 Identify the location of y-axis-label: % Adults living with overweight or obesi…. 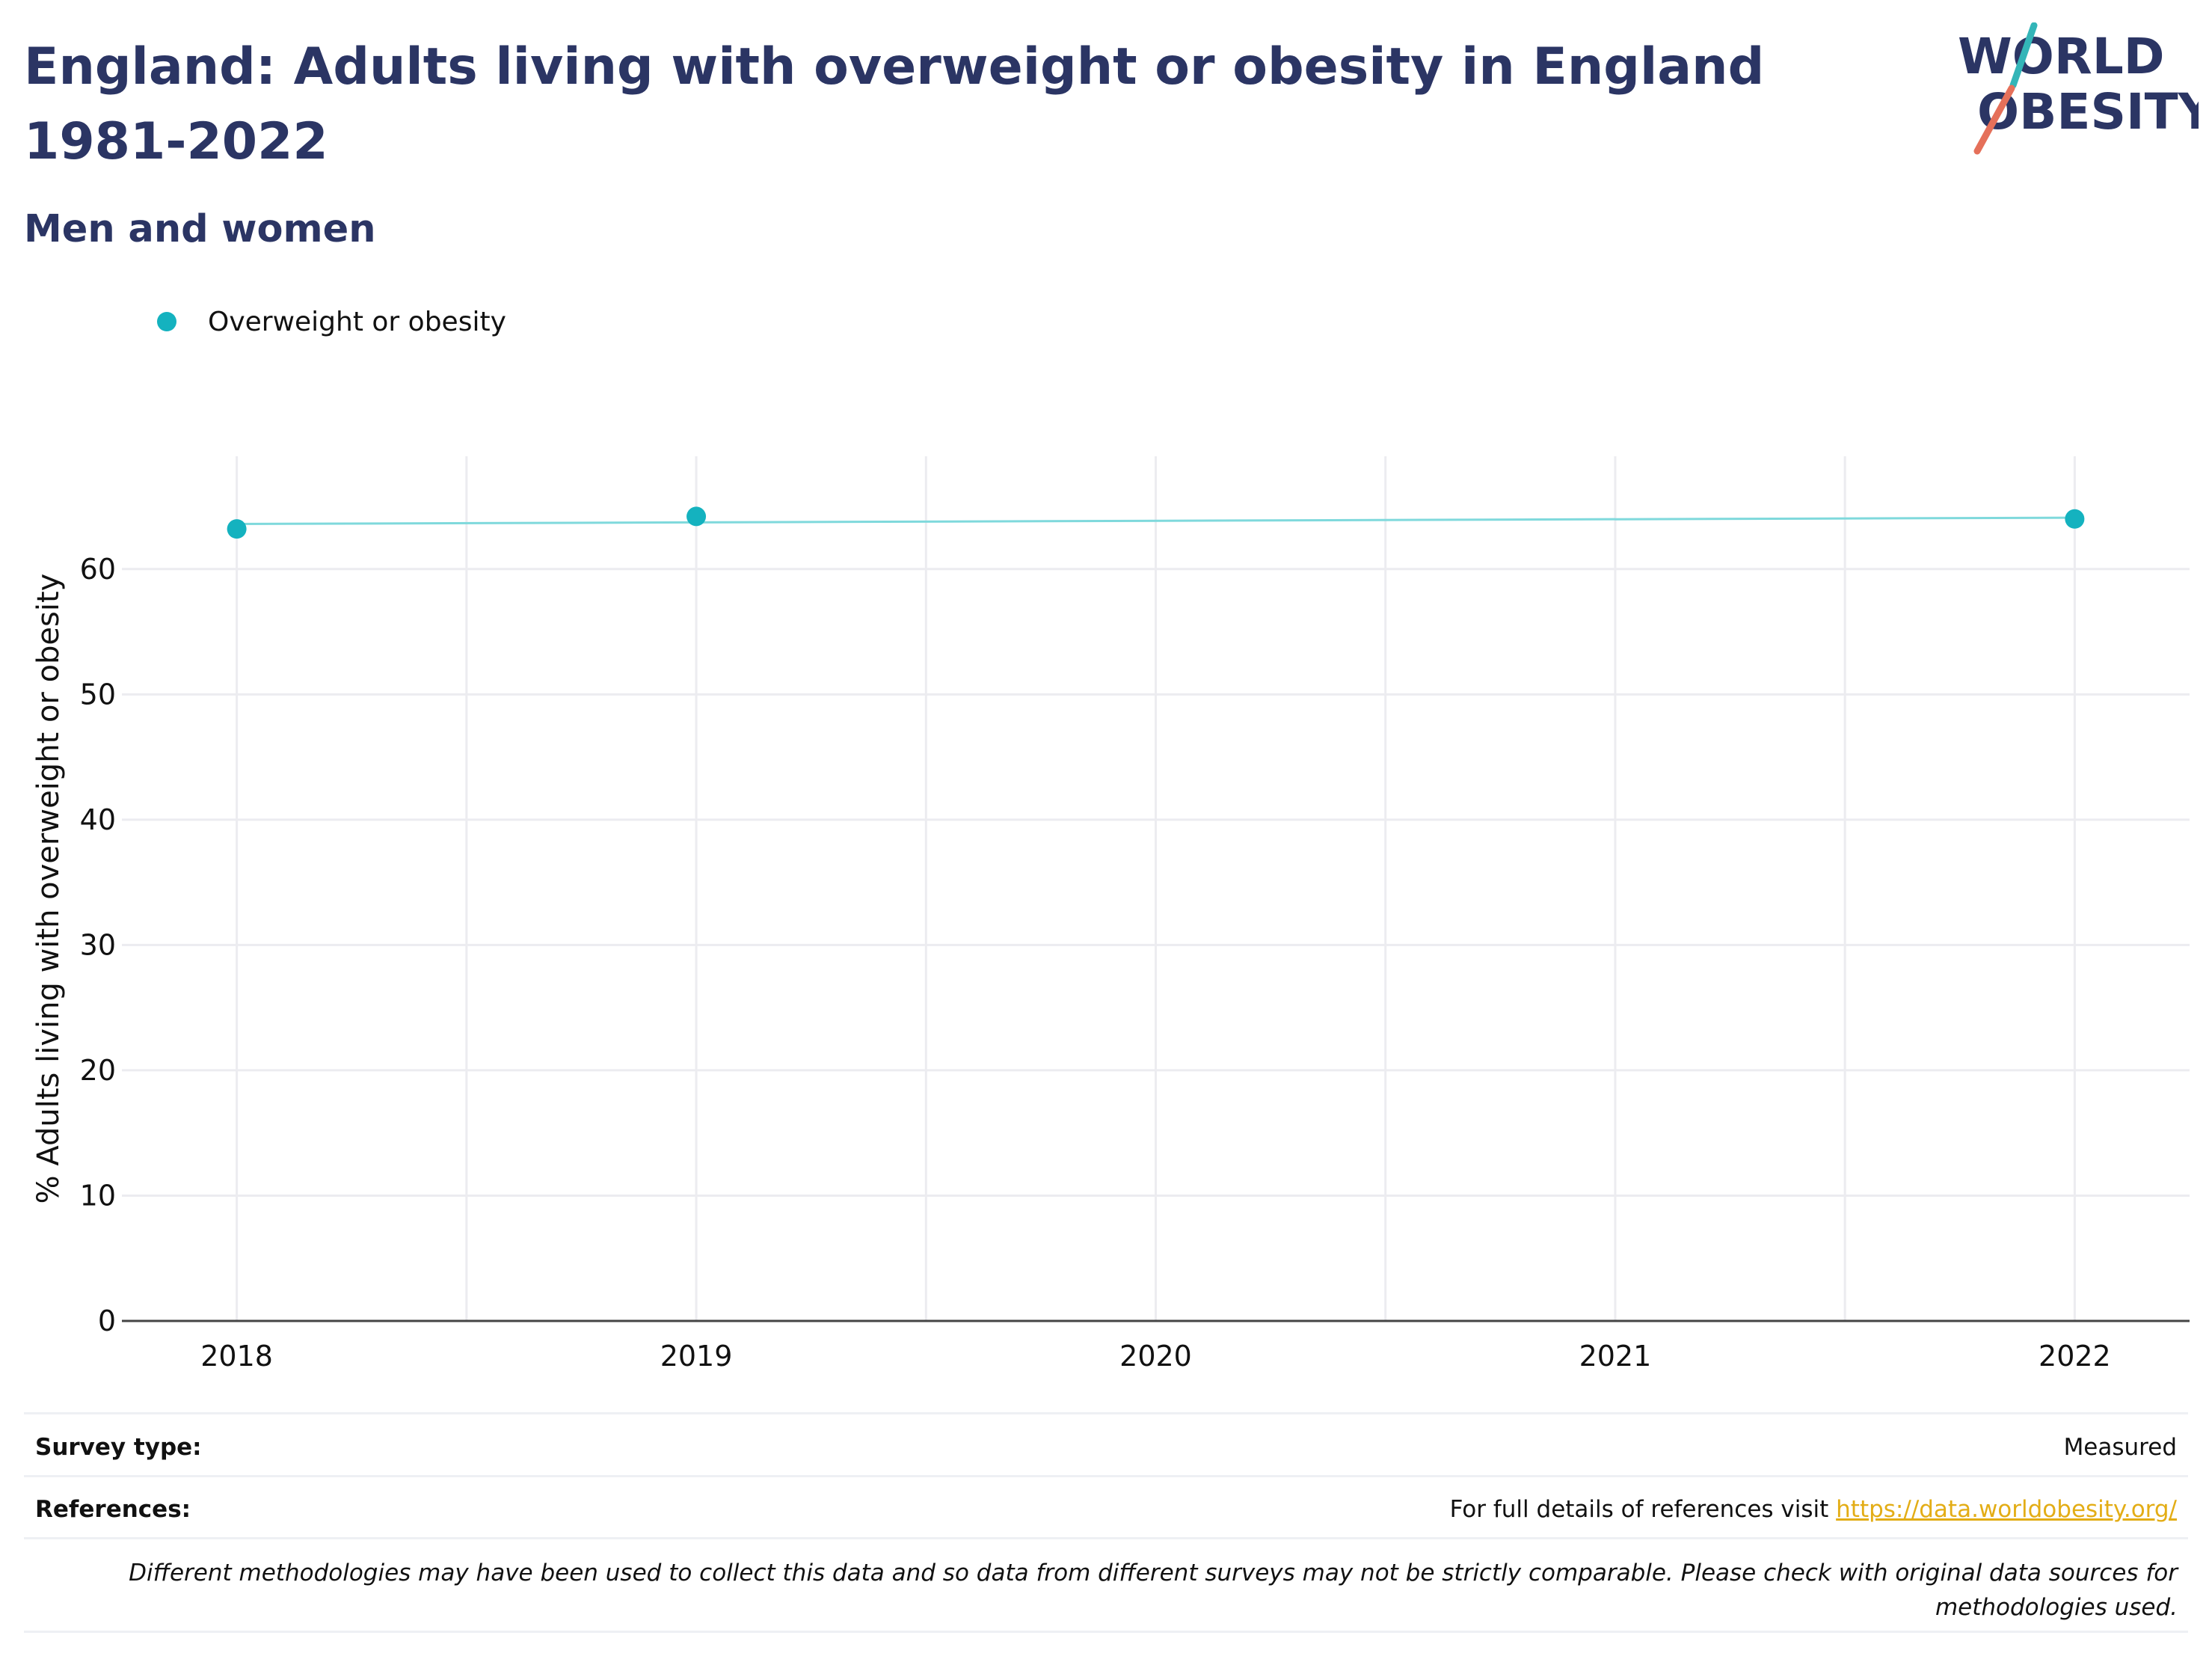
(48, 889).